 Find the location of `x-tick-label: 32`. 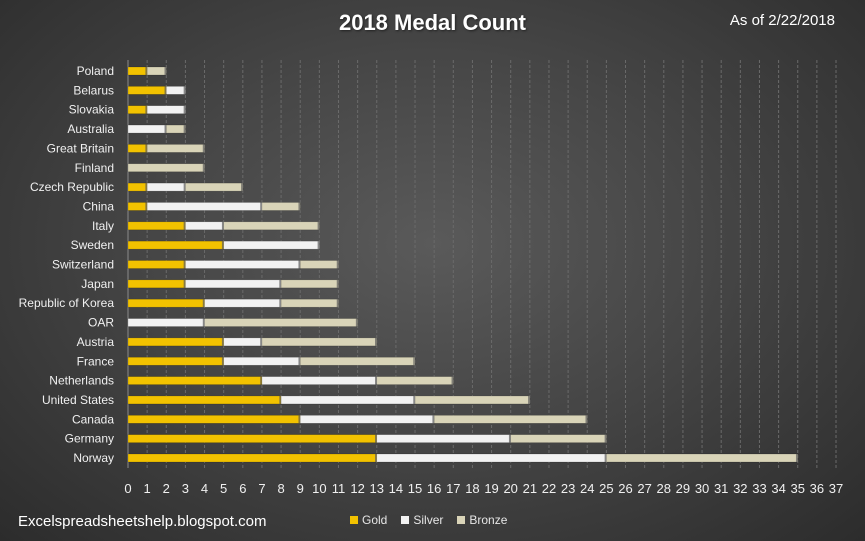

x-tick-label: 32 is located at coordinates (740, 488).